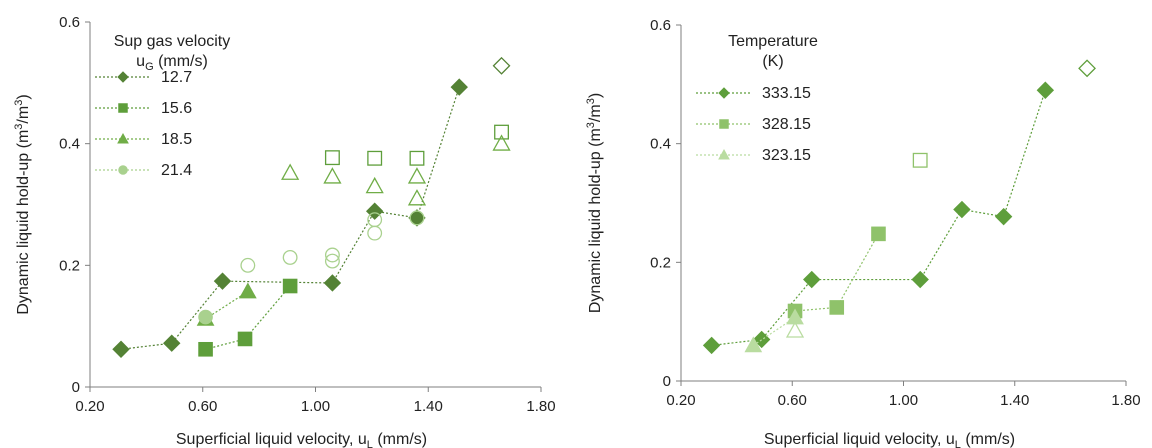  Describe the element at coordinates (774, 330) in the screenshot. I see `series-323.15` at that location.